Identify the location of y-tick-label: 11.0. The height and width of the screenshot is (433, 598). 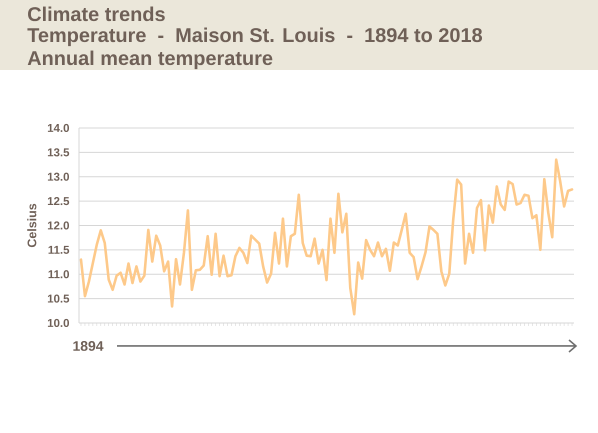
(59, 274).